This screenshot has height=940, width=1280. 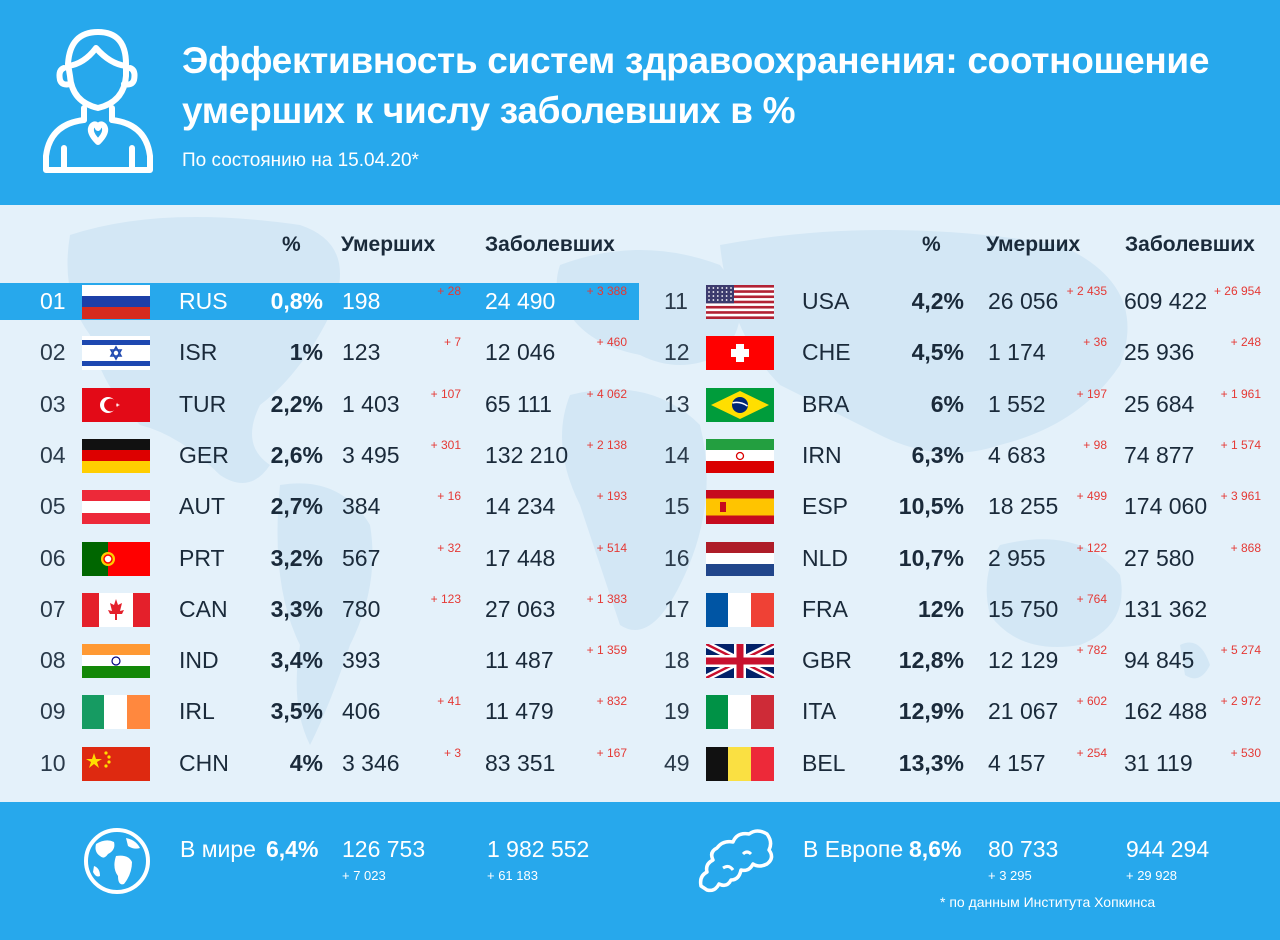 What do you see at coordinates (520, 301) in the screenshot?
I see `cases-count: 24 490` at bounding box center [520, 301].